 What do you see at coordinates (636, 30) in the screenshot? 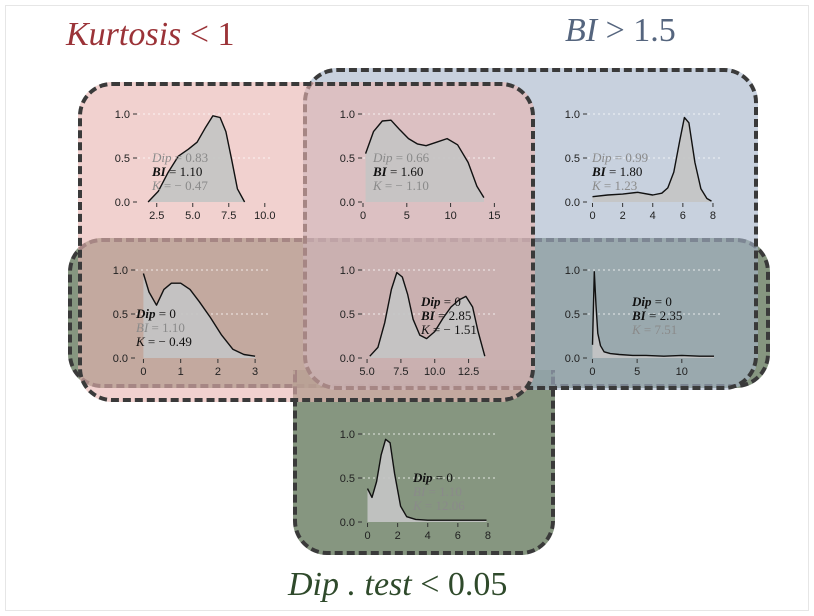
I see `bi-title-threshold: > 1.5` at bounding box center [636, 30].